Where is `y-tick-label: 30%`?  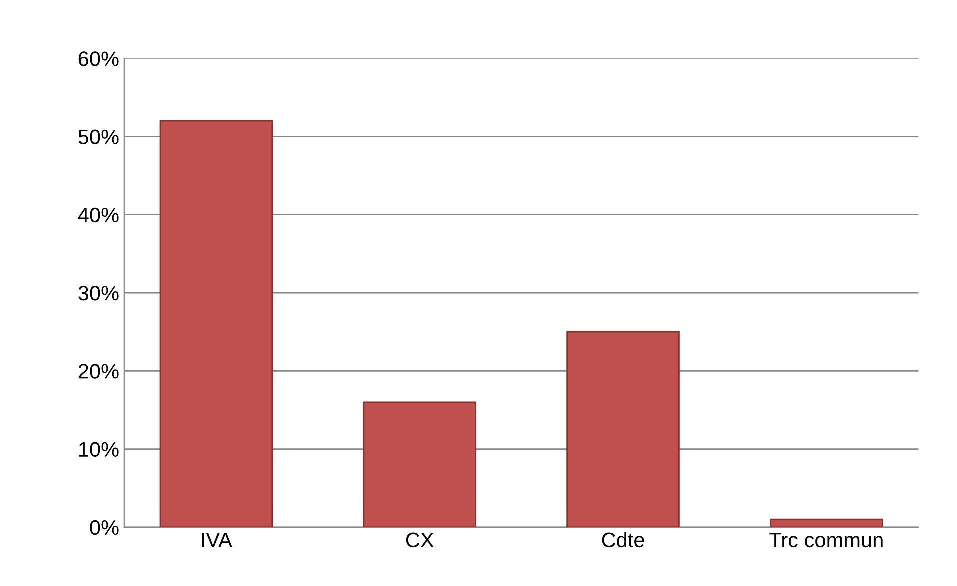
y-tick-label: 30% is located at coordinates (98, 293).